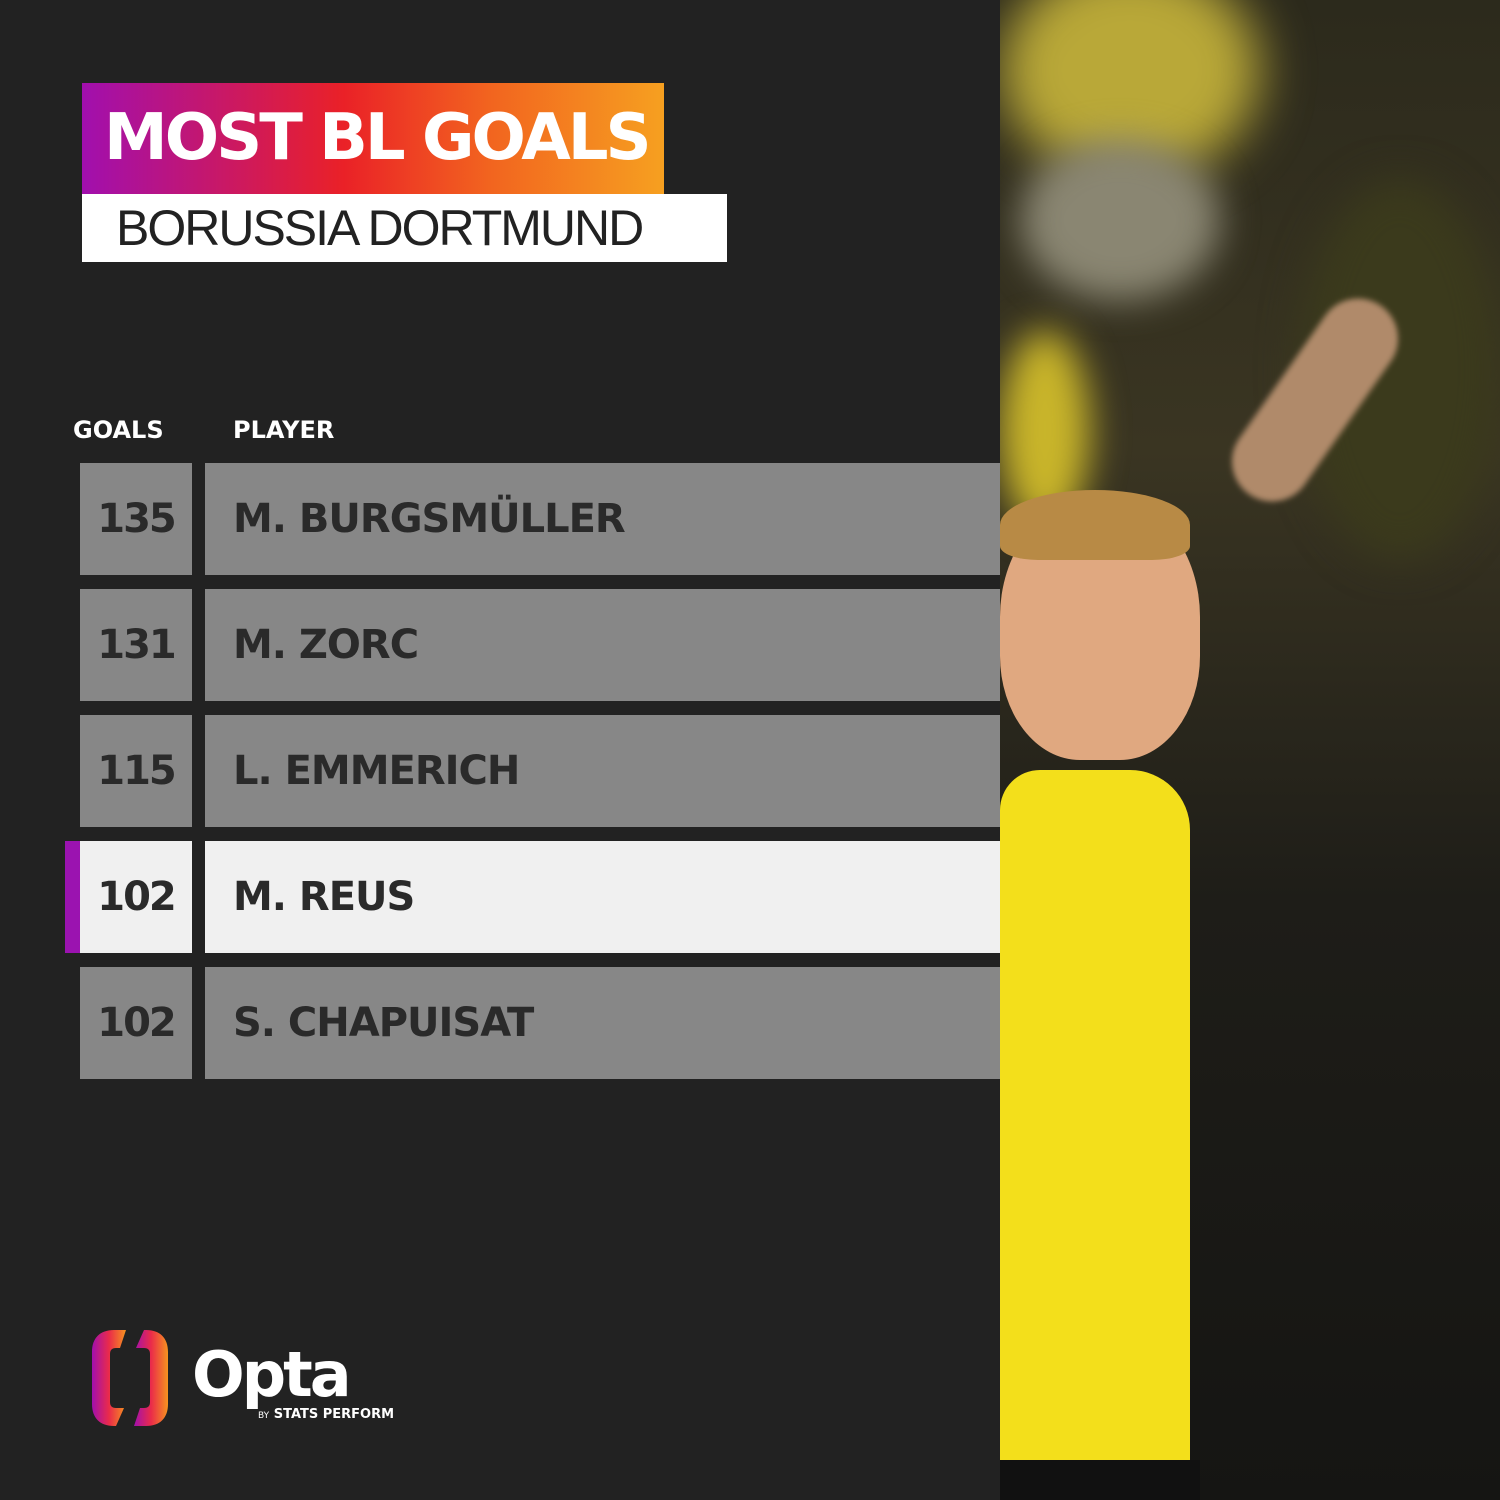  What do you see at coordinates (602, 897) in the screenshot?
I see `player-cell: M. REUS` at bounding box center [602, 897].